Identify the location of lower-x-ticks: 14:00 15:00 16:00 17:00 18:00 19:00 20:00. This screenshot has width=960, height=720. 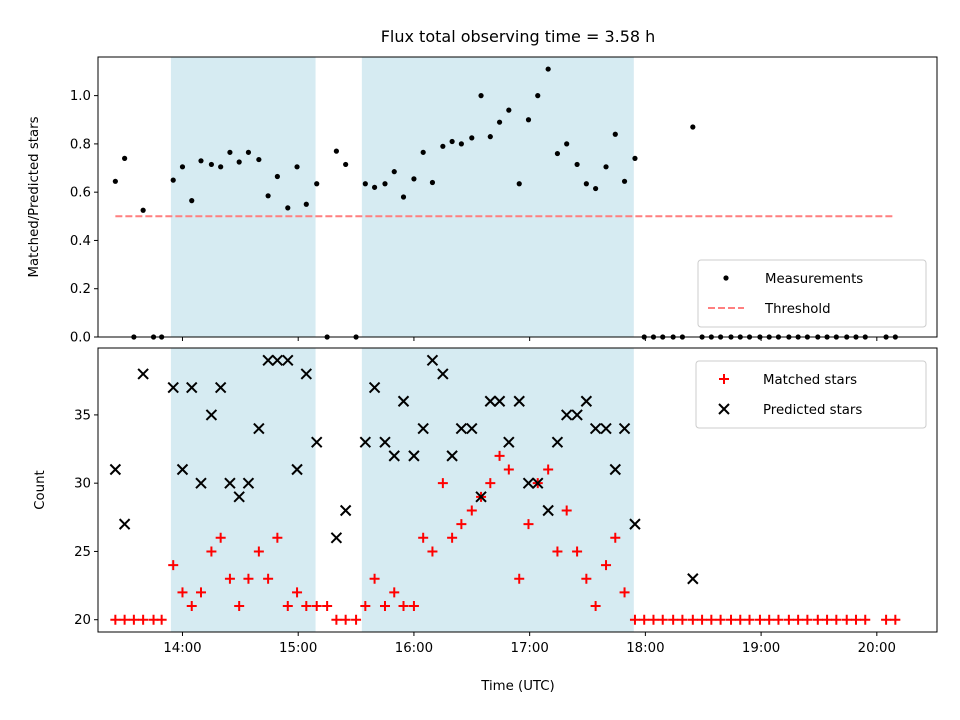
(529, 644).